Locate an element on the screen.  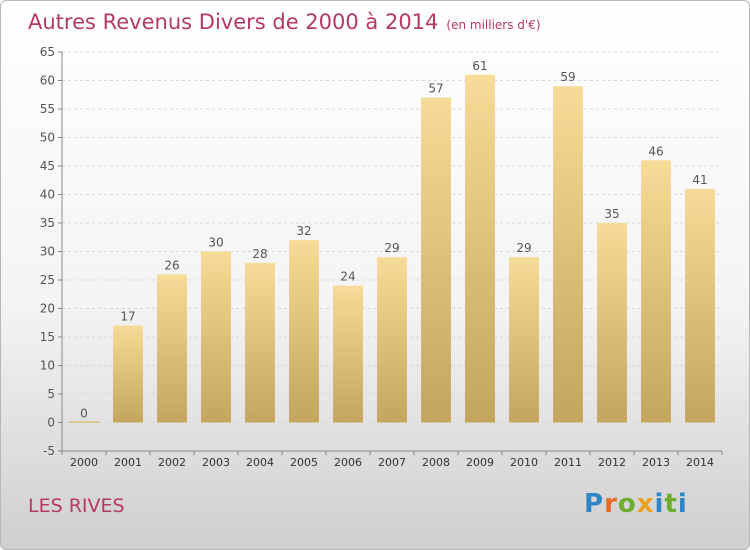
data-label-2014: 41 is located at coordinates (699, 180).